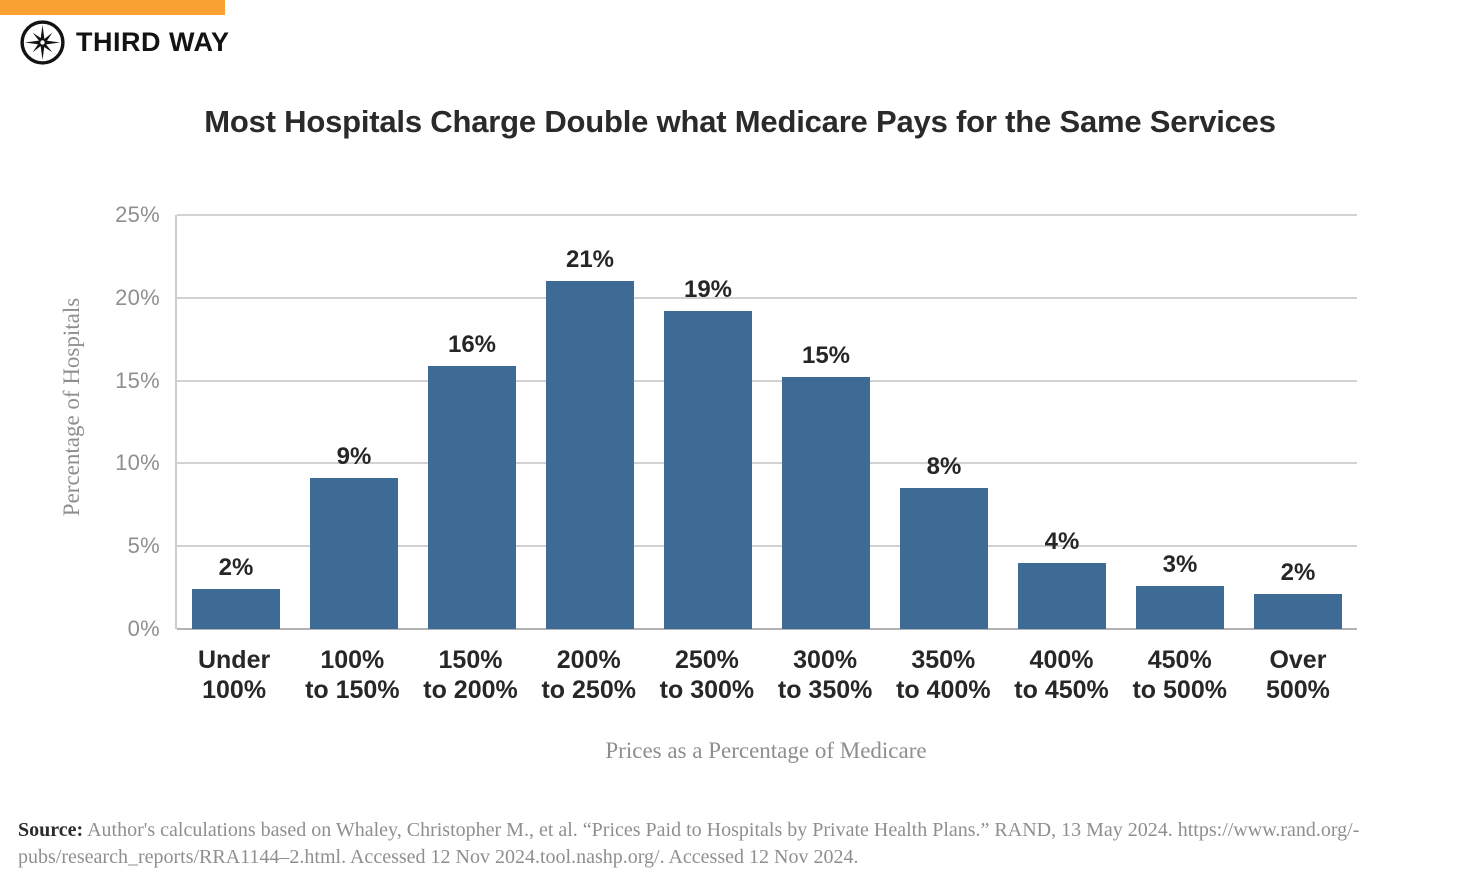 This screenshot has width=1480, height=886. I want to click on bar-slot: 19%, so click(708, 422).